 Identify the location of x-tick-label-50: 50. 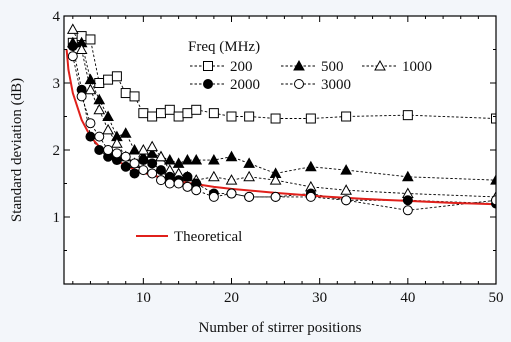
(496, 298).